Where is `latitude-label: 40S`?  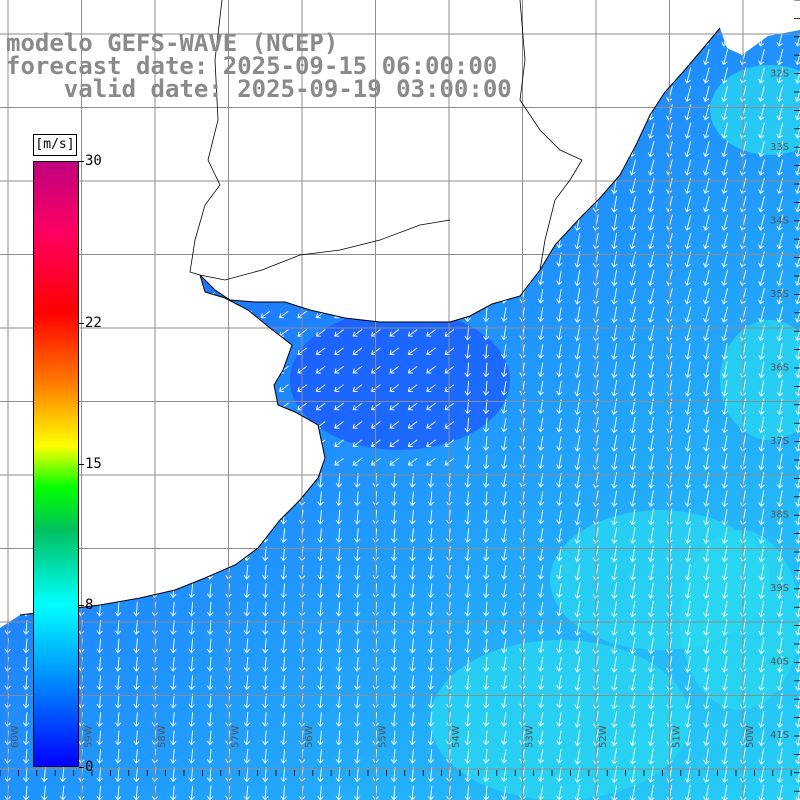
latitude-label: 40S is located at coordinates (779, 662).